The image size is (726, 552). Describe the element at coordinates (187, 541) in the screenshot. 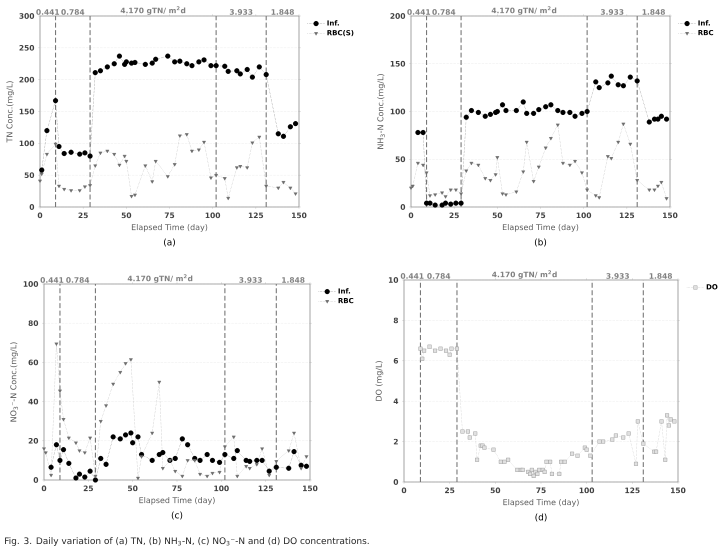

I see `caption: Fig. 3. Daily variation of (a) TN, (b) NH$_{3}$-N, (c) NO$_{3}$⁻-N and (d) DO concentrations.` at that location.